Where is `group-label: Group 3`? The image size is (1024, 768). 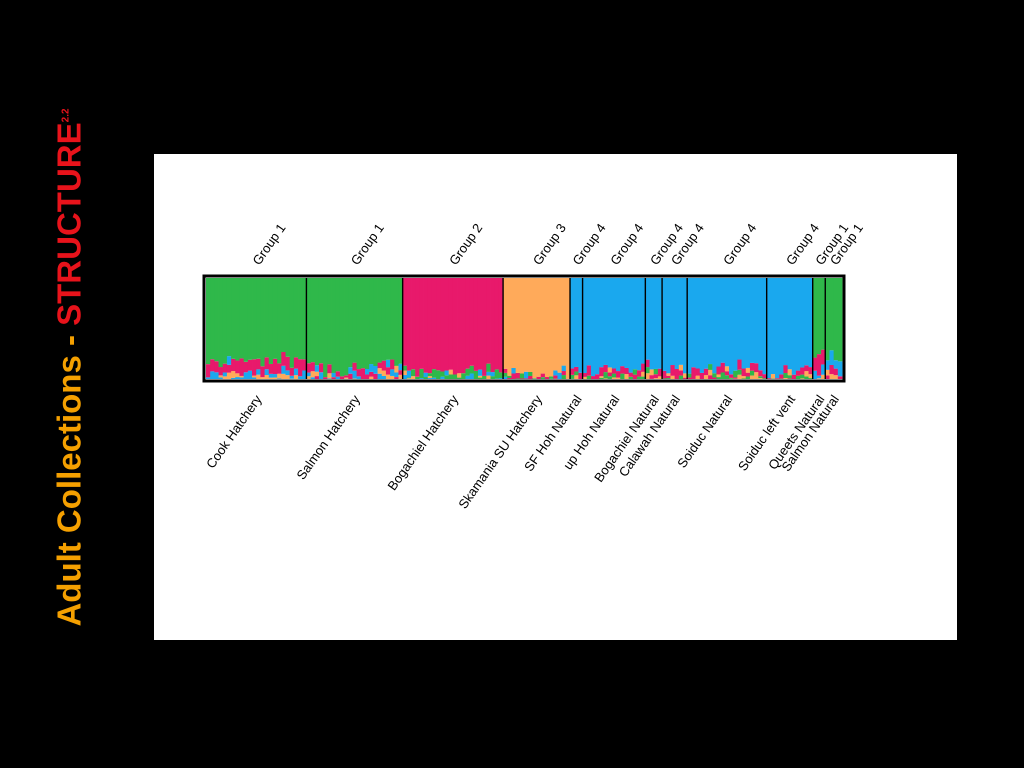
group-label: Group 3 is located at coordinates (549, 244).